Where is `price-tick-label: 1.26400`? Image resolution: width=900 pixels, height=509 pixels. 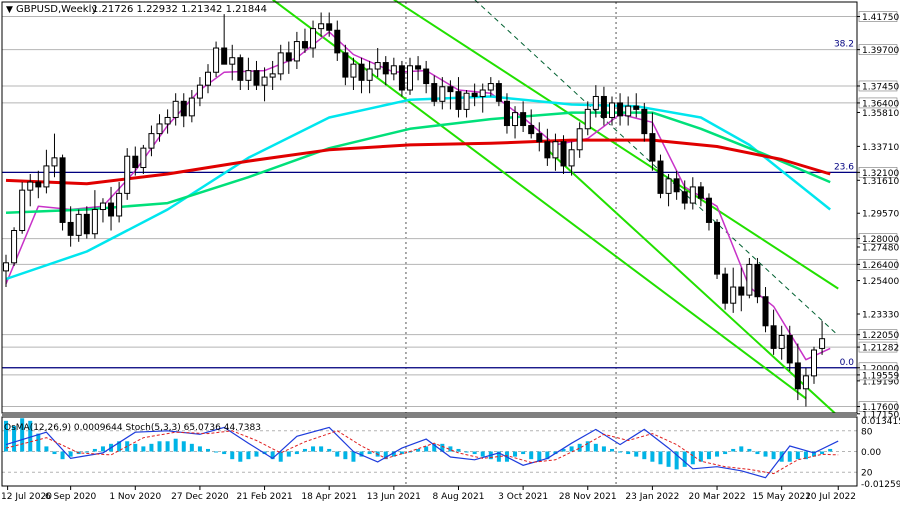
price-tick-label: 1.26400 is located at coordinates (880, 266).